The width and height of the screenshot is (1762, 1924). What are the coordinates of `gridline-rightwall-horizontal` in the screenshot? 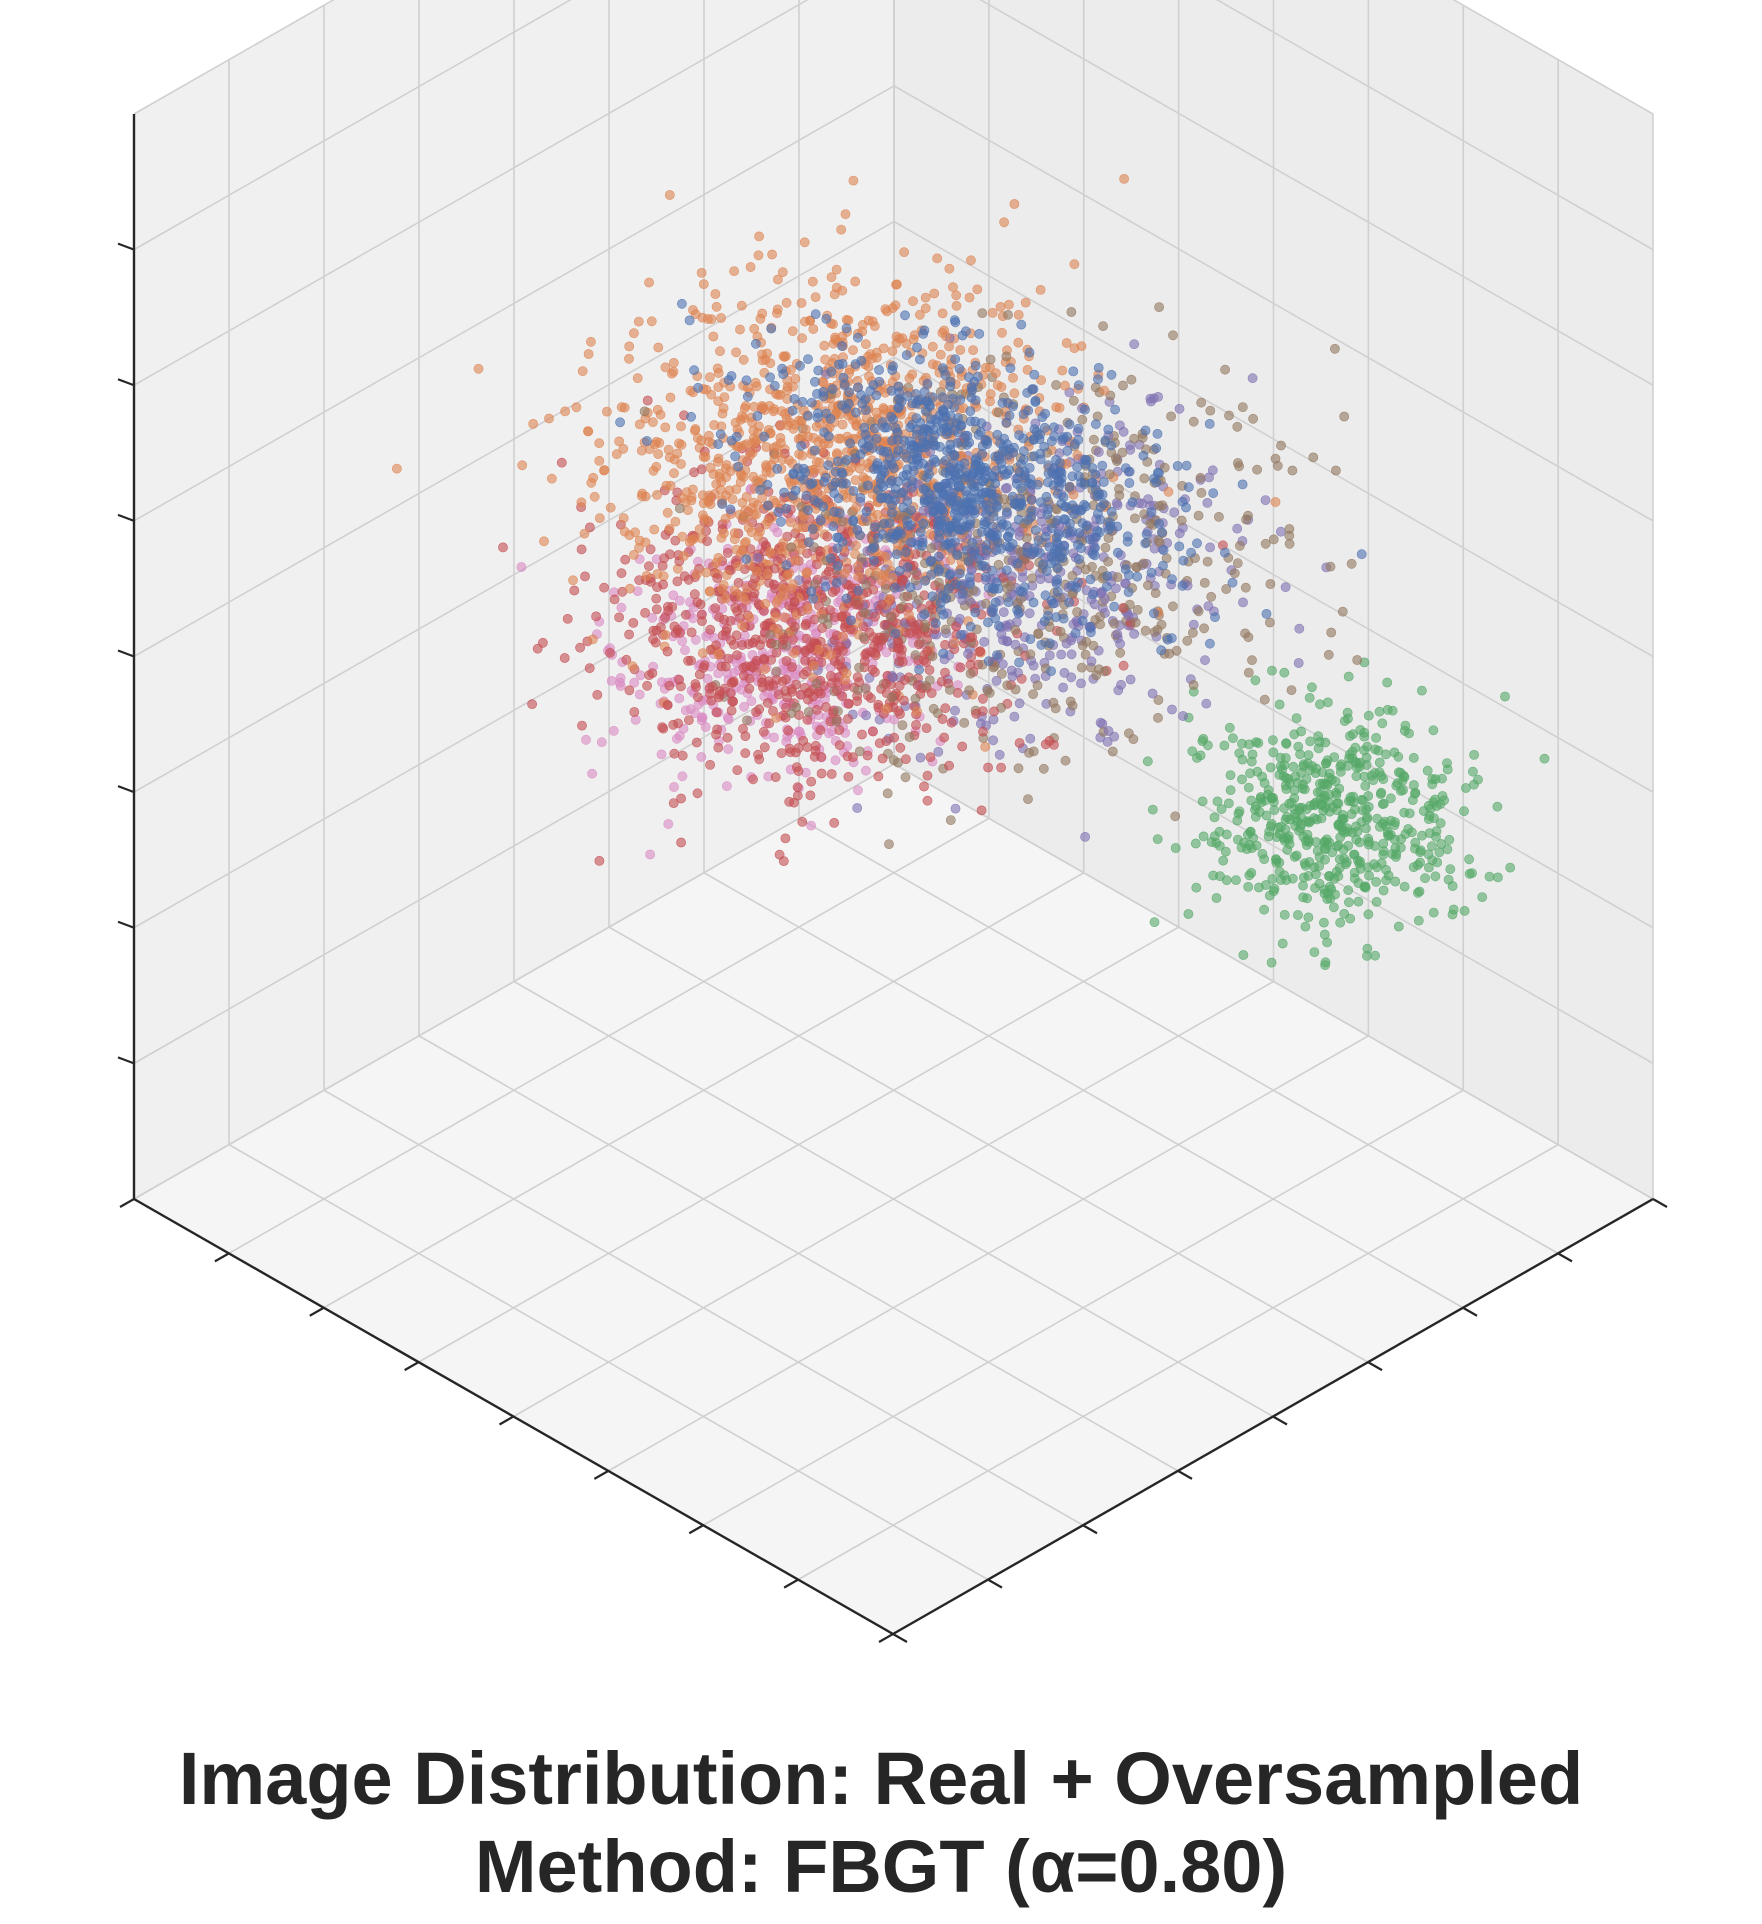 It's located at (1434, 125).